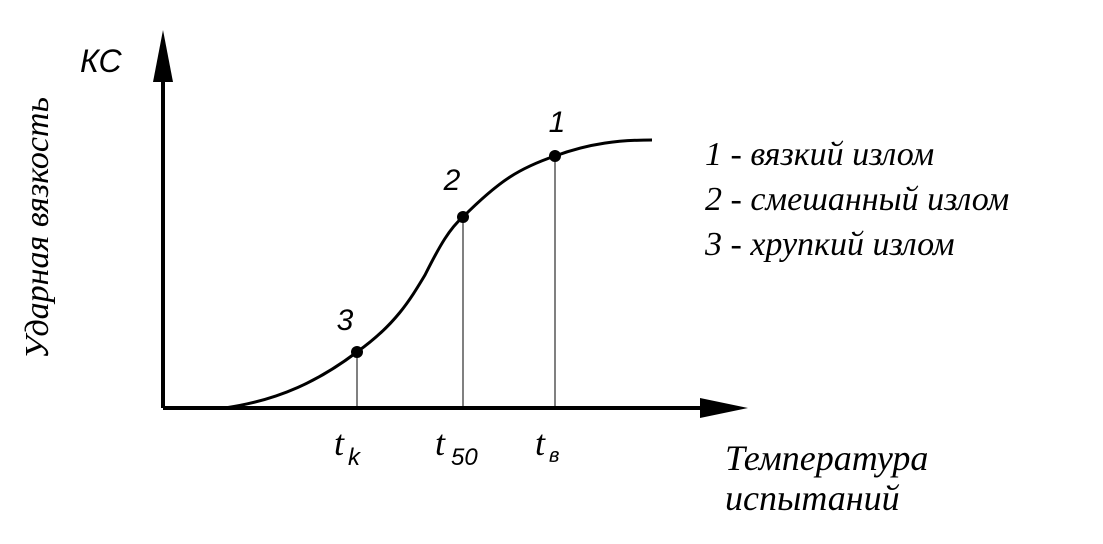  I want to click on x-axis-title: испытаний, so click(812, 498).